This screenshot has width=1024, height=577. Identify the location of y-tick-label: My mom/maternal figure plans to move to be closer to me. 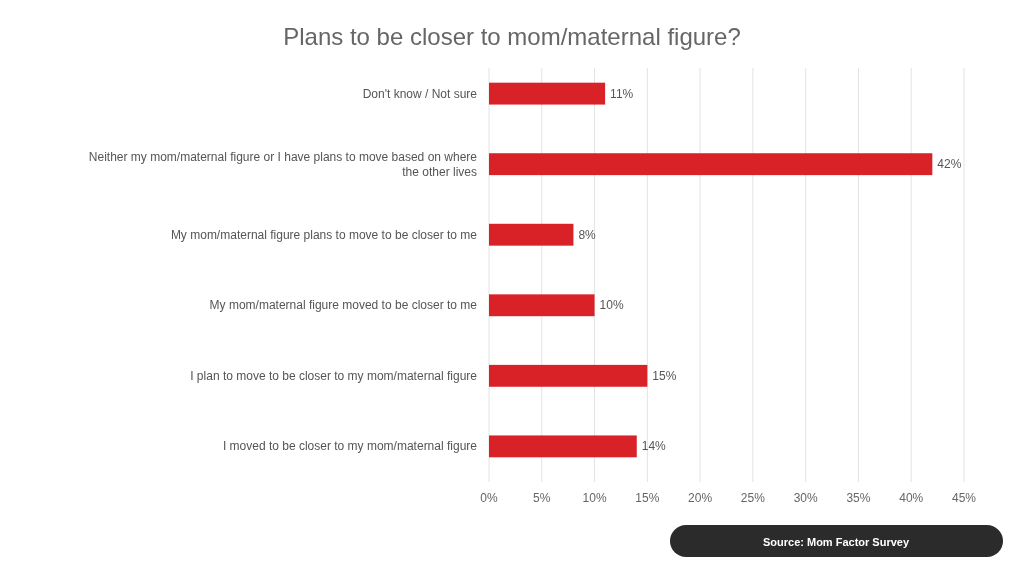
(324, 234).